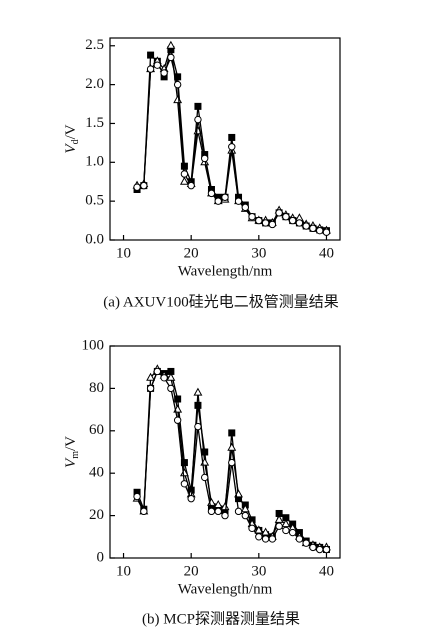 The height and width of the screenshot is (632, 443). I want to click on y-tick-label: 0.0, so click(94, 239).